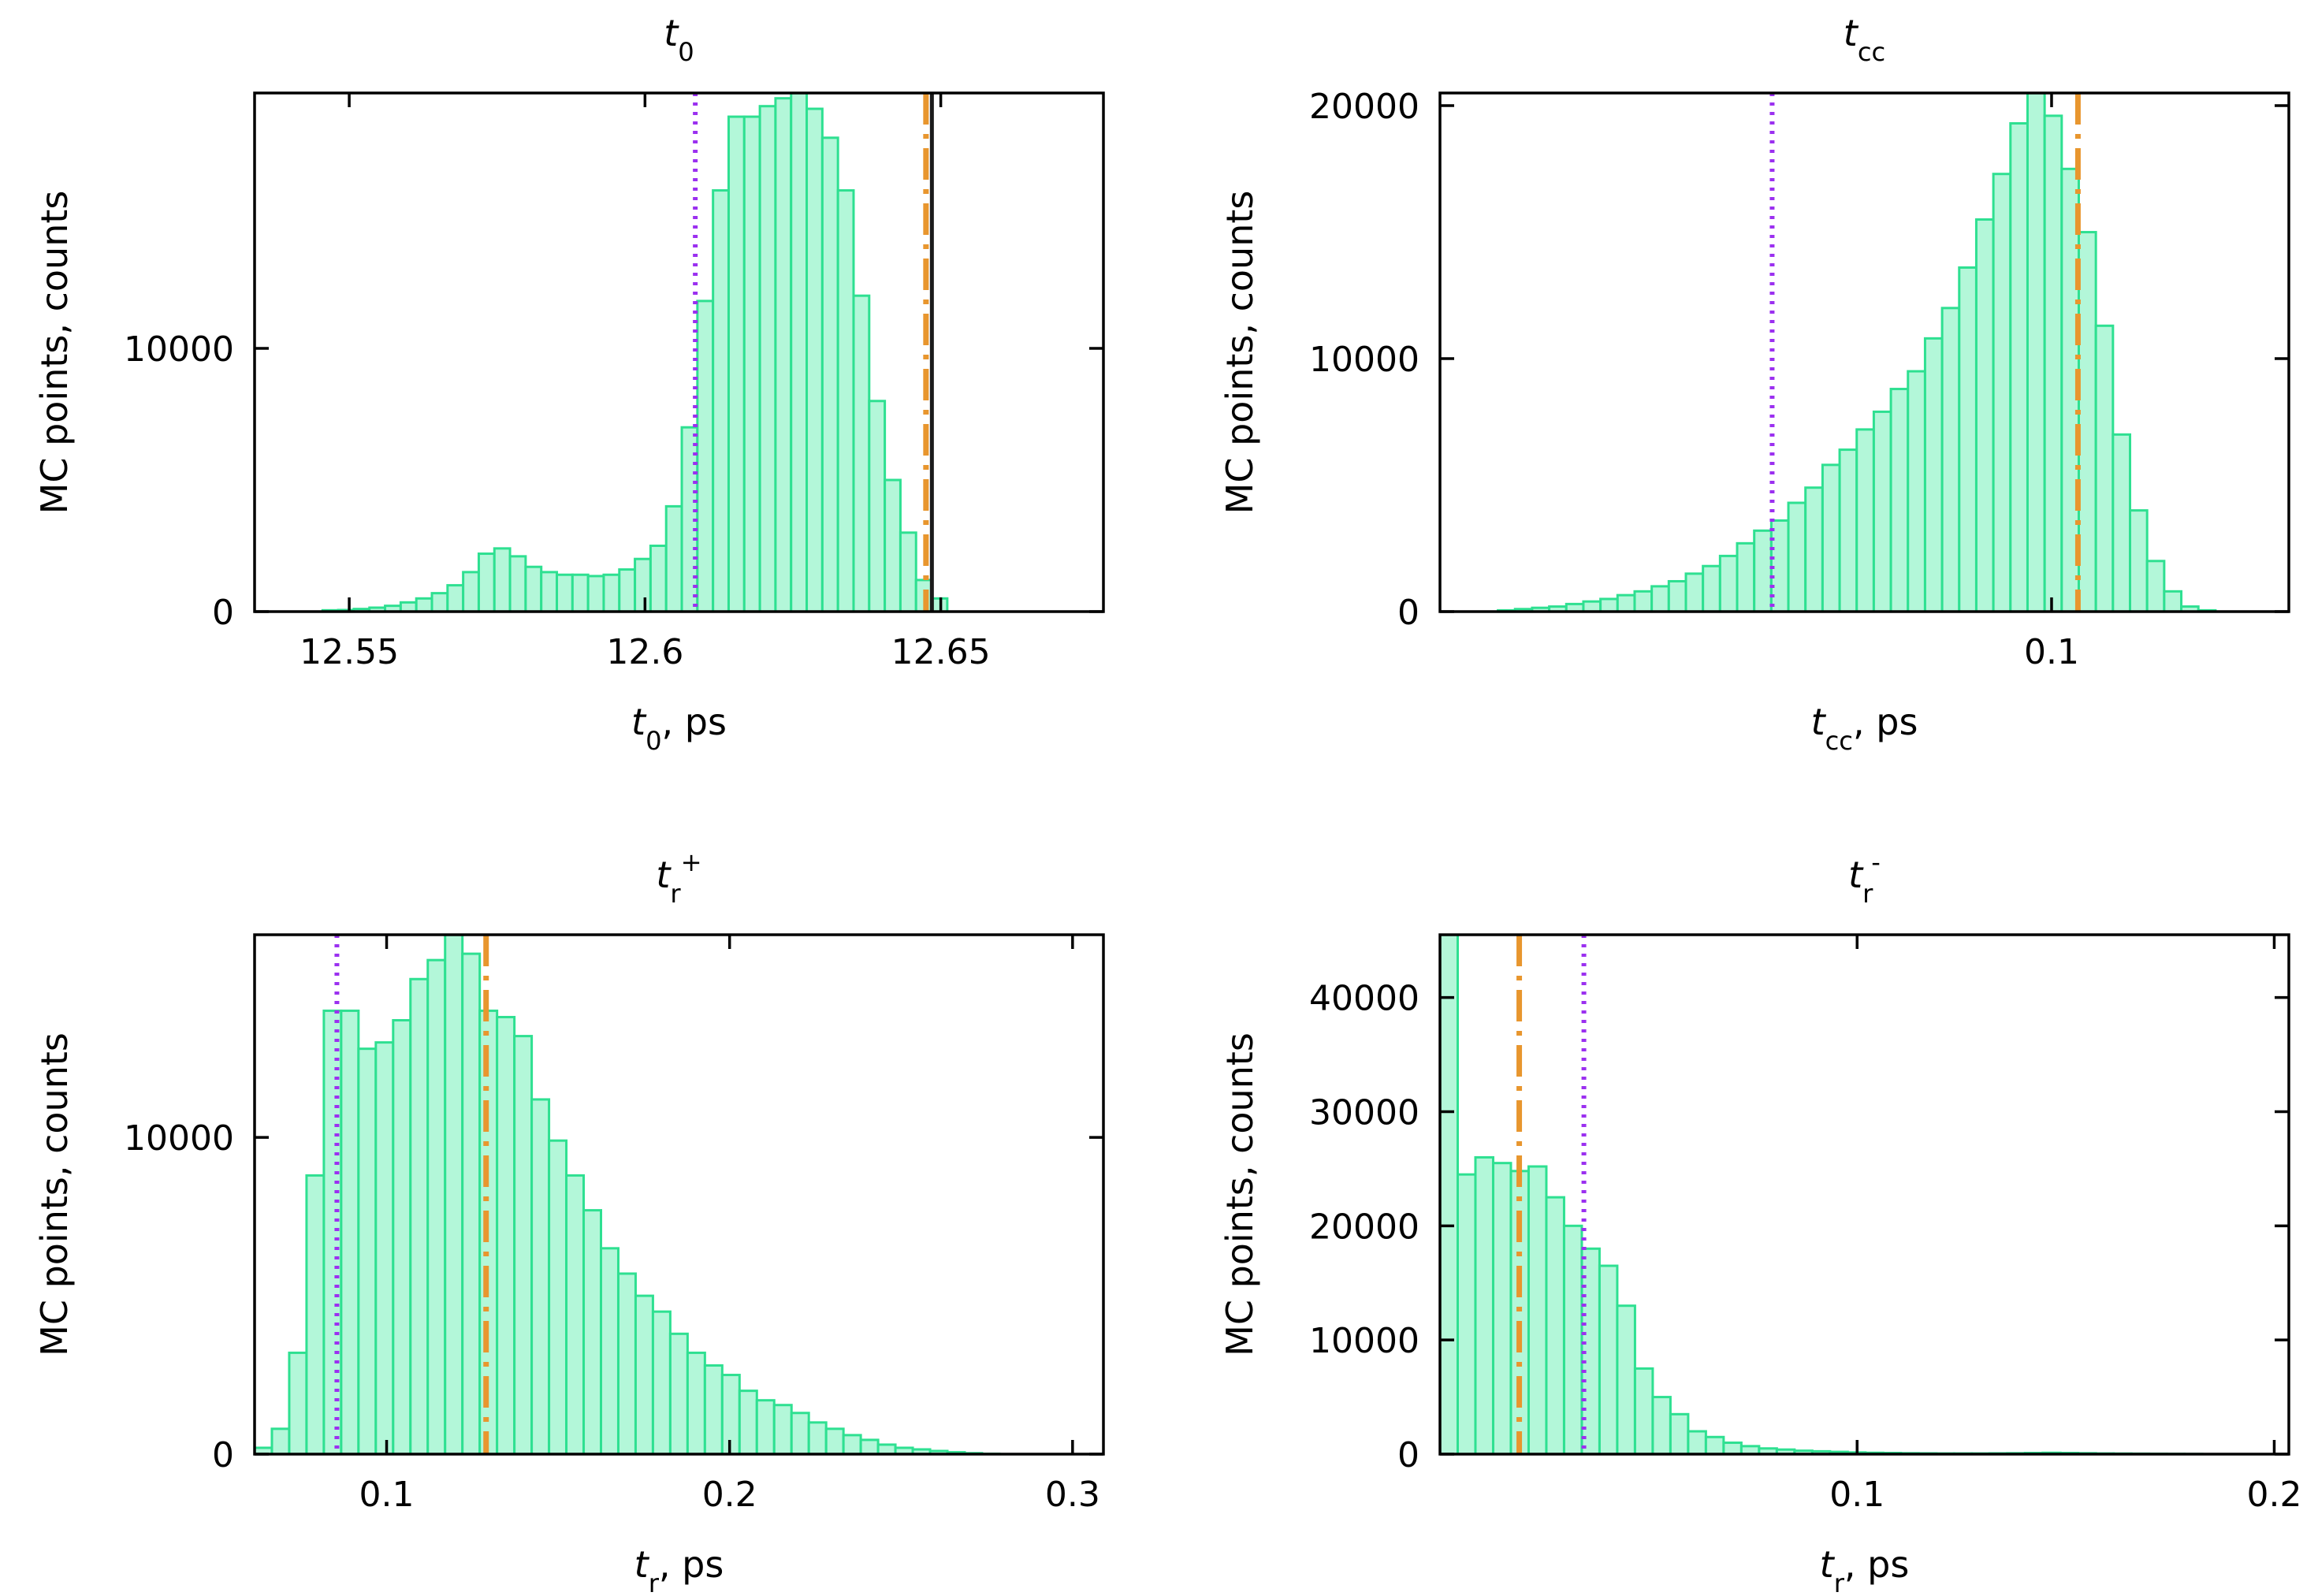 This screenshot has width=2318, height=1596. I want to click on x-tick-label: 0.1, so click(387, 1495).